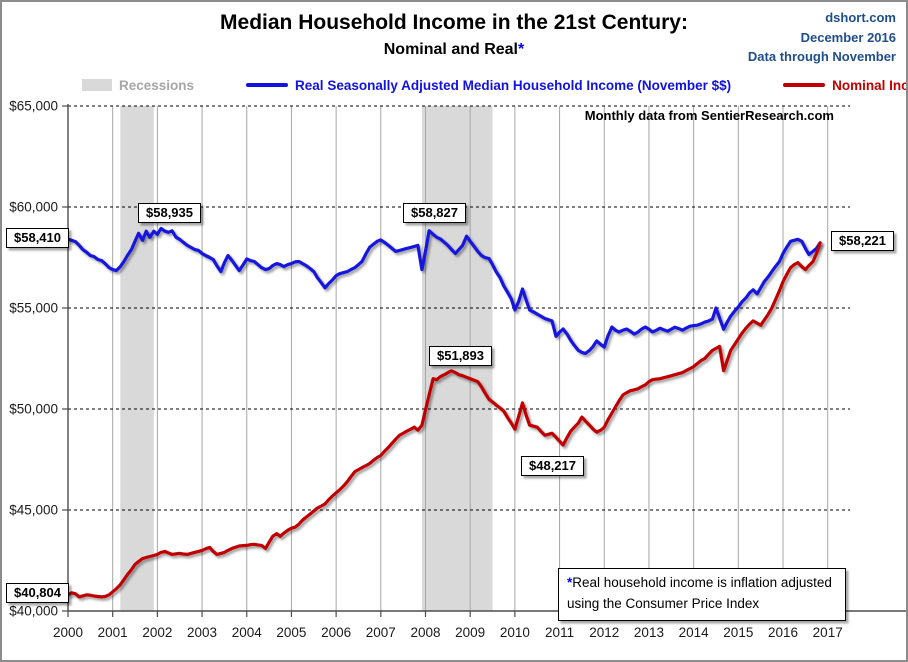 Image resolution: width=908 pixels, height=662 pixels. I want to click on value-callout: $48,217, so click(552, 466).